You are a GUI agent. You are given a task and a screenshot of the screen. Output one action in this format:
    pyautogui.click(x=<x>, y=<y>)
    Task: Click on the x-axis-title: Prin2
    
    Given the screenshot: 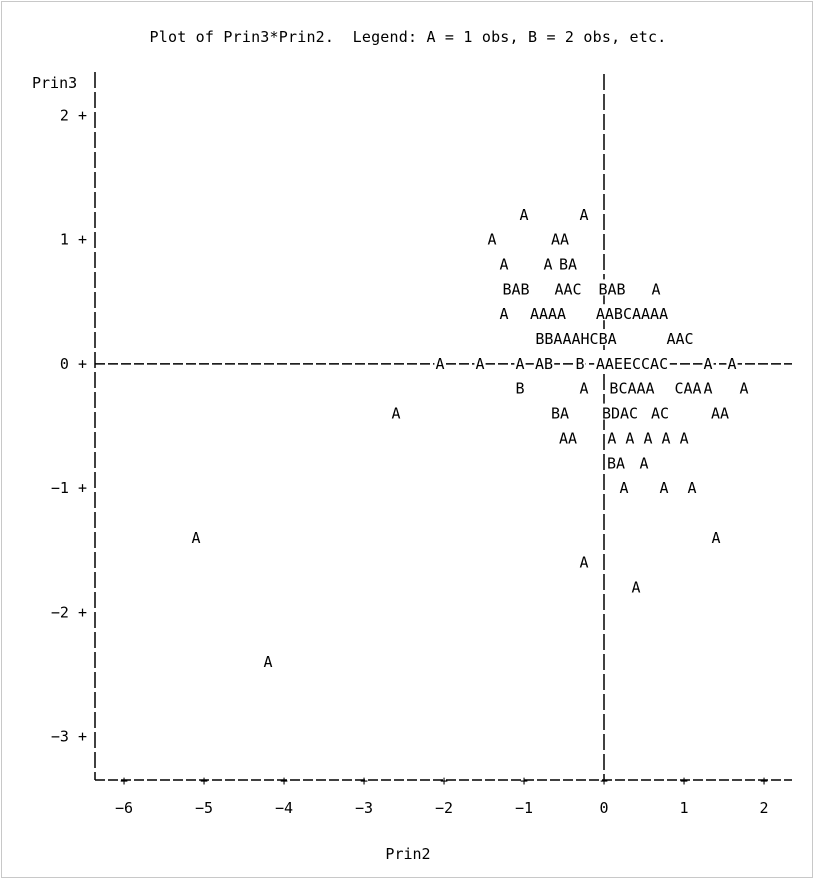 What is the action you would take?
    pyautogui.click(x=408, y=854)
    